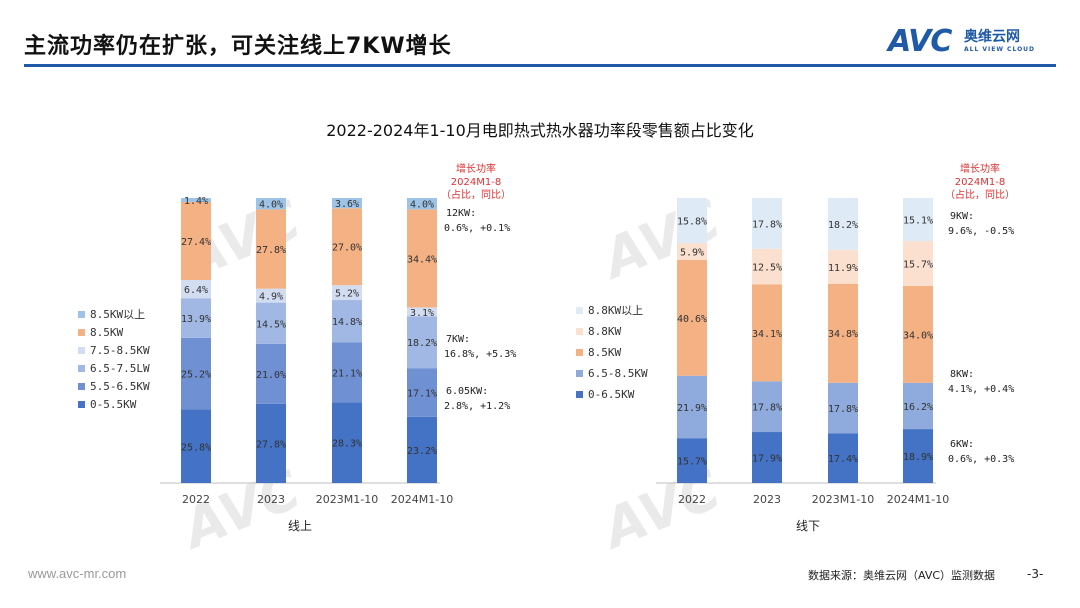 Image resolution: width=1080 pixels, height=608 pixels. Describe the element at coordinates (422, 394) in the screenshot. I see `data-label: 17.1%` at that location.